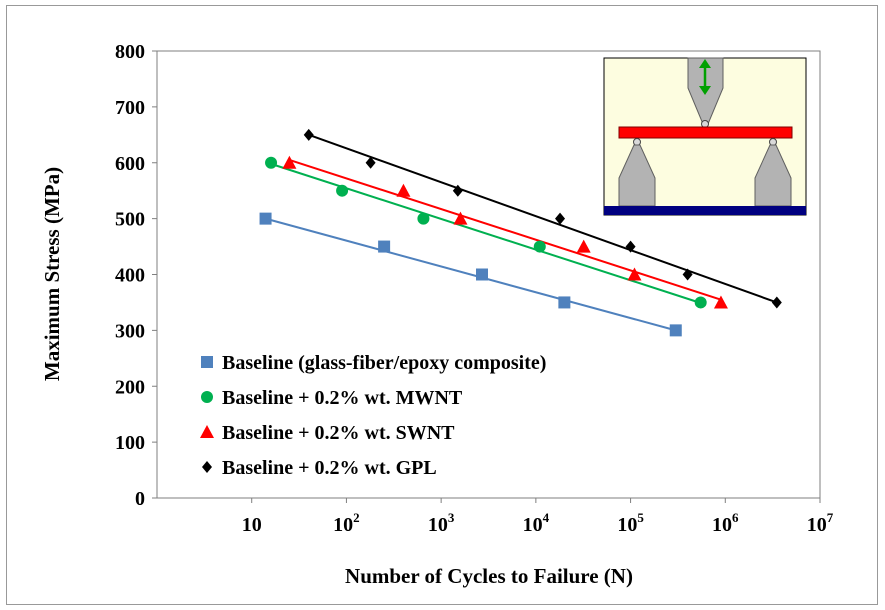 The image size is (885, 610). I want to click on specimen-beam, so click(705, 132).